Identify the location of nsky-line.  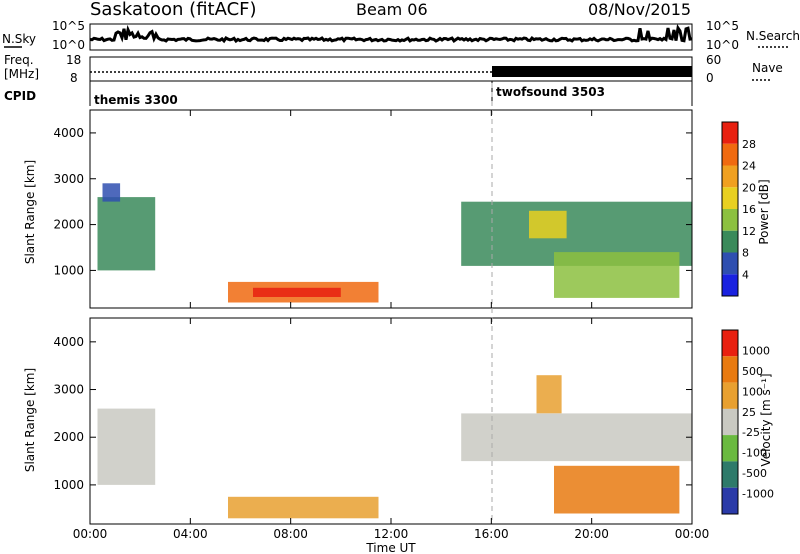
(391, 33).